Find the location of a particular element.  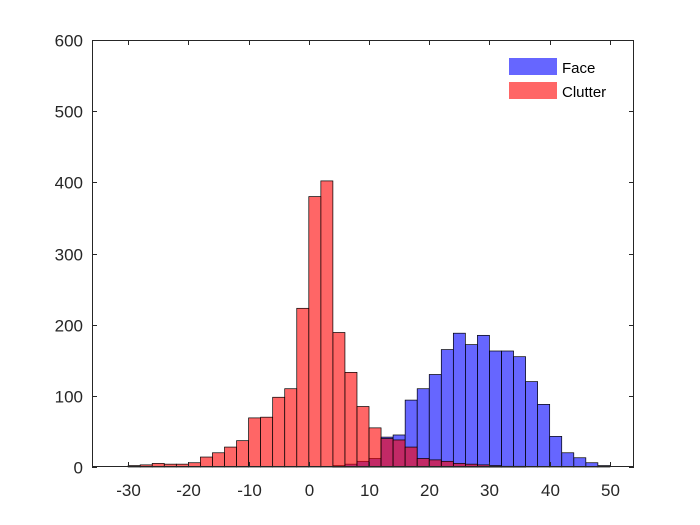

x-tick-label: 40 is located at coordinates (550, 490).